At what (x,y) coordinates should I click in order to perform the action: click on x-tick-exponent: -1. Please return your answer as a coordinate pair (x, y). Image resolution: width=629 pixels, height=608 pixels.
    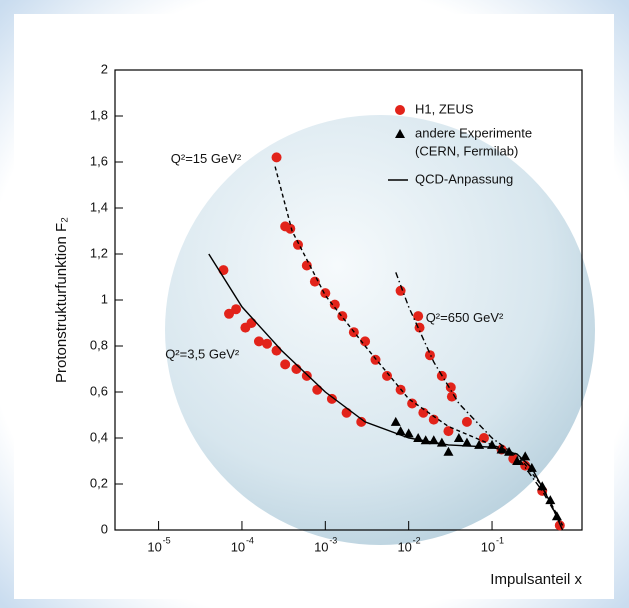
    Looking at the image, I should click on (500, 540).